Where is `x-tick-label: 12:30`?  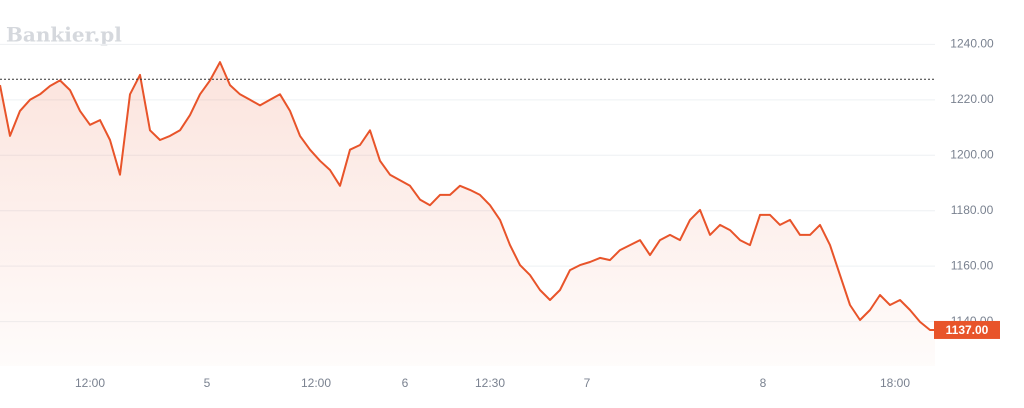 x-tick-label: 12:30 is located at coordinates (490, 383).